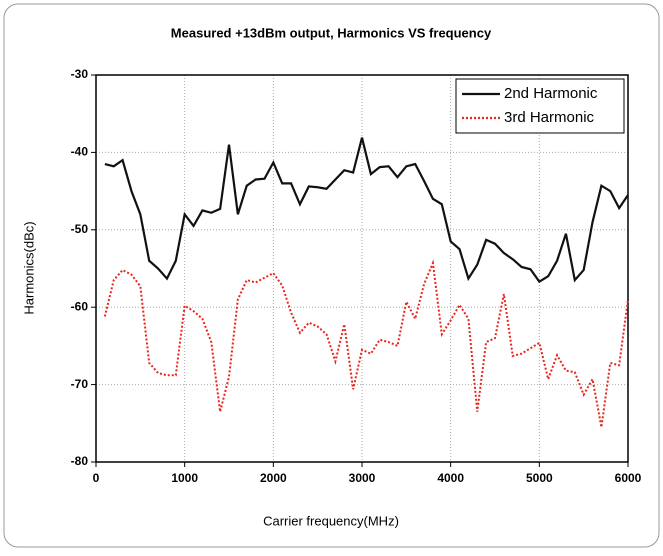 Image resolution: width=663 pixels, height=556 pixels. Describe the element at coordinates (80, 306) in the screenshot. I see `y-tick-label: -60` at that location.